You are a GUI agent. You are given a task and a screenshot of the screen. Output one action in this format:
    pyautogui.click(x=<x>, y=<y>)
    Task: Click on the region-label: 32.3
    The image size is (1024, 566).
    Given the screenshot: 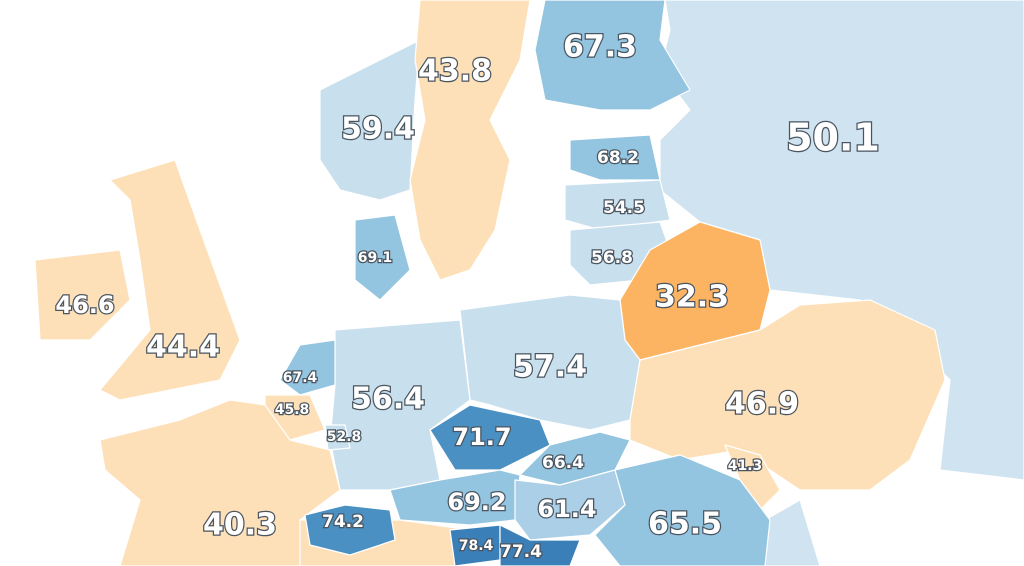 What is the action you would take?
    pyautogui.click(x=692, y=297)
    